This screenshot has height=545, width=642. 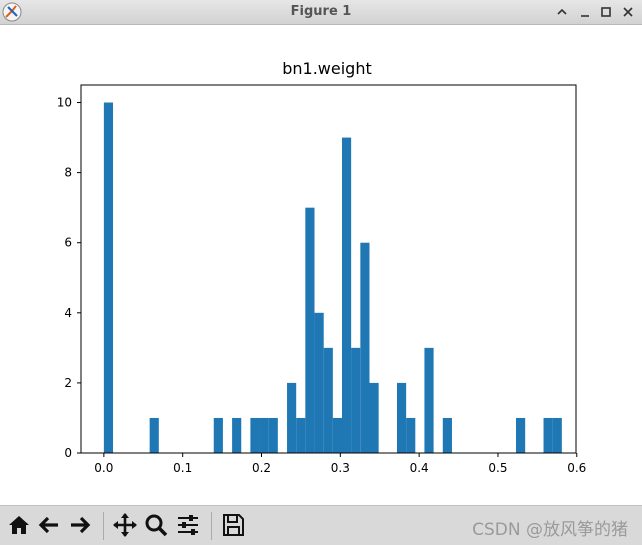 I want to click on x-tick-label: 0.6, so click(x=576, y=468).